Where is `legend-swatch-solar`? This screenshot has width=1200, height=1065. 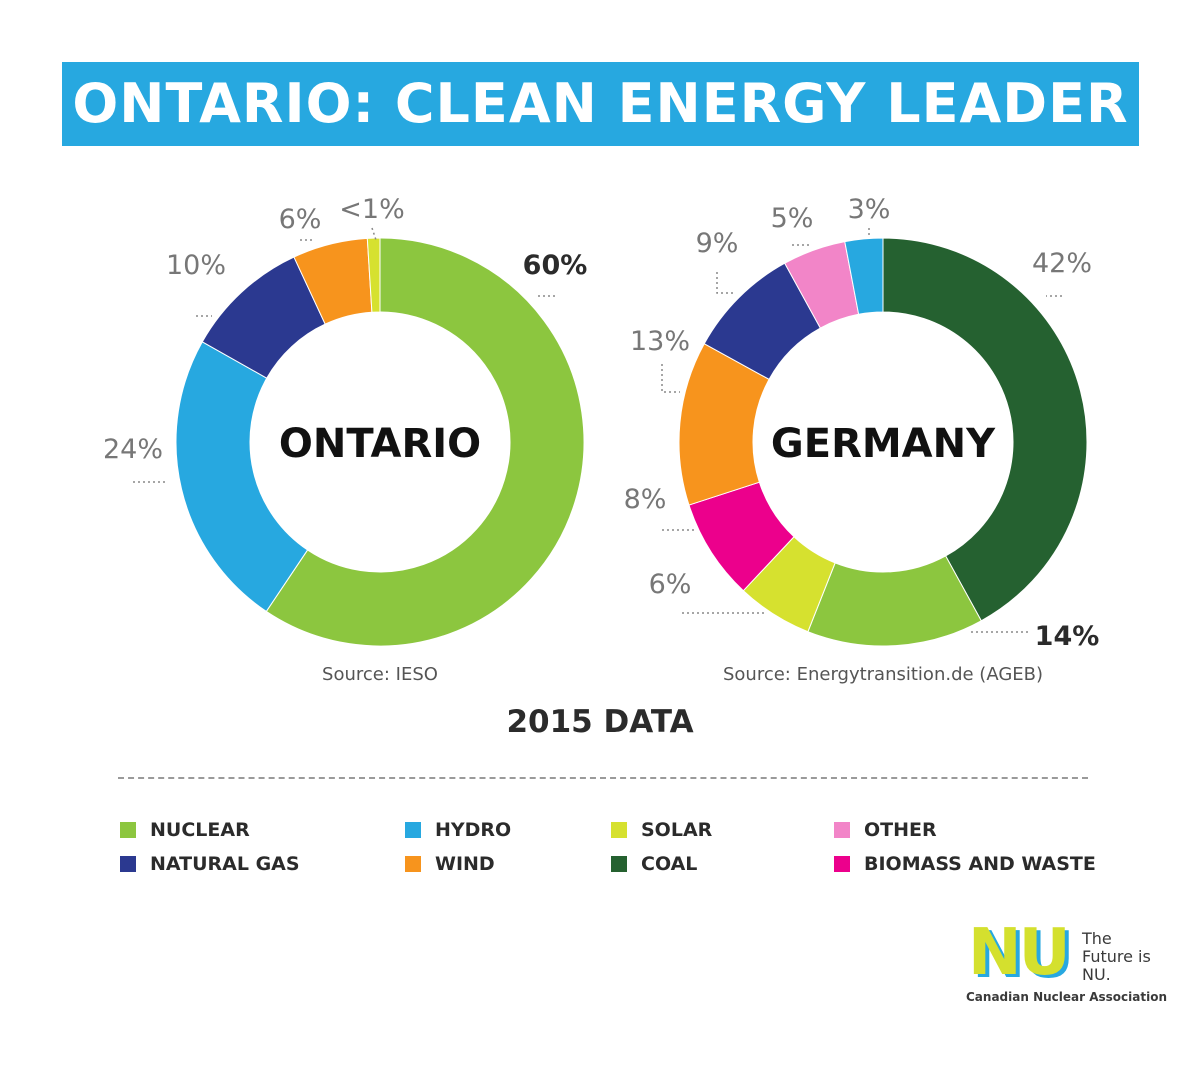 legend-swatch-solar is located at coordinates (619, 830).